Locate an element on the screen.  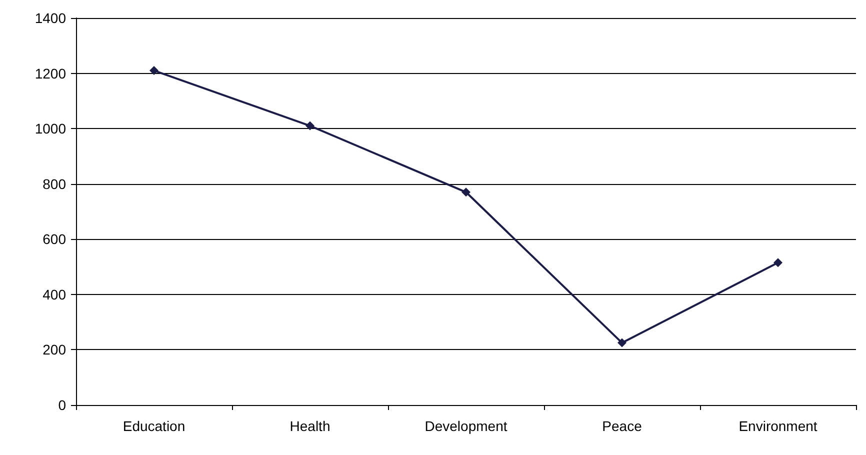
y-tick-label: 0 is located at coordinates (62, 405).